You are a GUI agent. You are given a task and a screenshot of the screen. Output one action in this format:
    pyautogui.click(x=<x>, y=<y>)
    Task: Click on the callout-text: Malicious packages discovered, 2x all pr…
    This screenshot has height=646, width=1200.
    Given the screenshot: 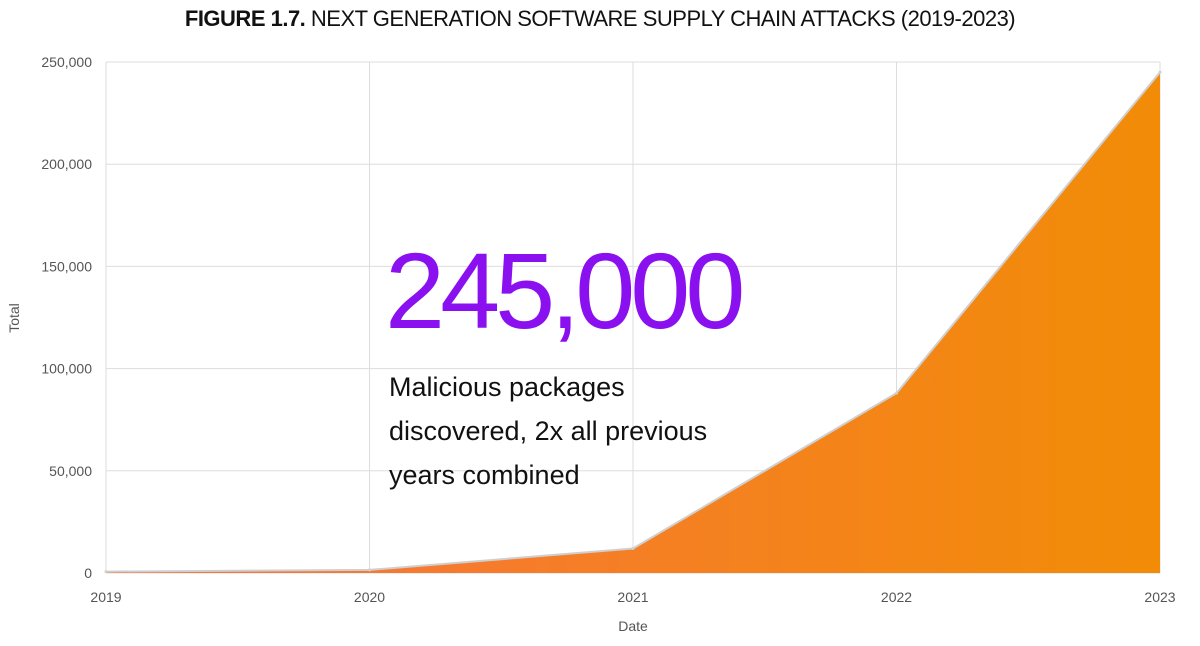 What is the action you would take?
    pyautogui.click(x=548, y=431)
    